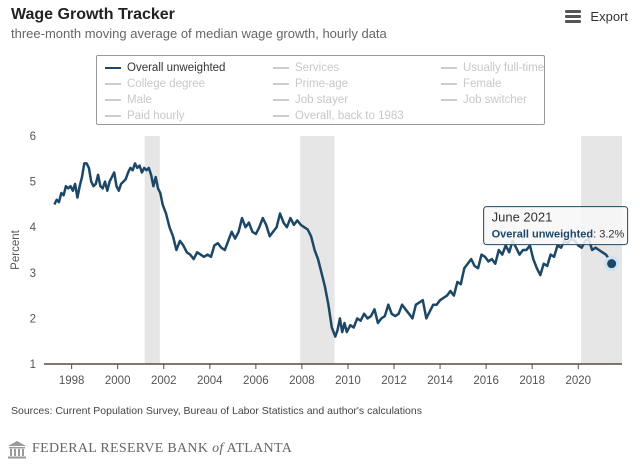 The image size is (640, 465). What do you see at coordinates (164, 381) in the screenshot?
I see `x-tick-label: 2002` at bounding box center [164, 381].